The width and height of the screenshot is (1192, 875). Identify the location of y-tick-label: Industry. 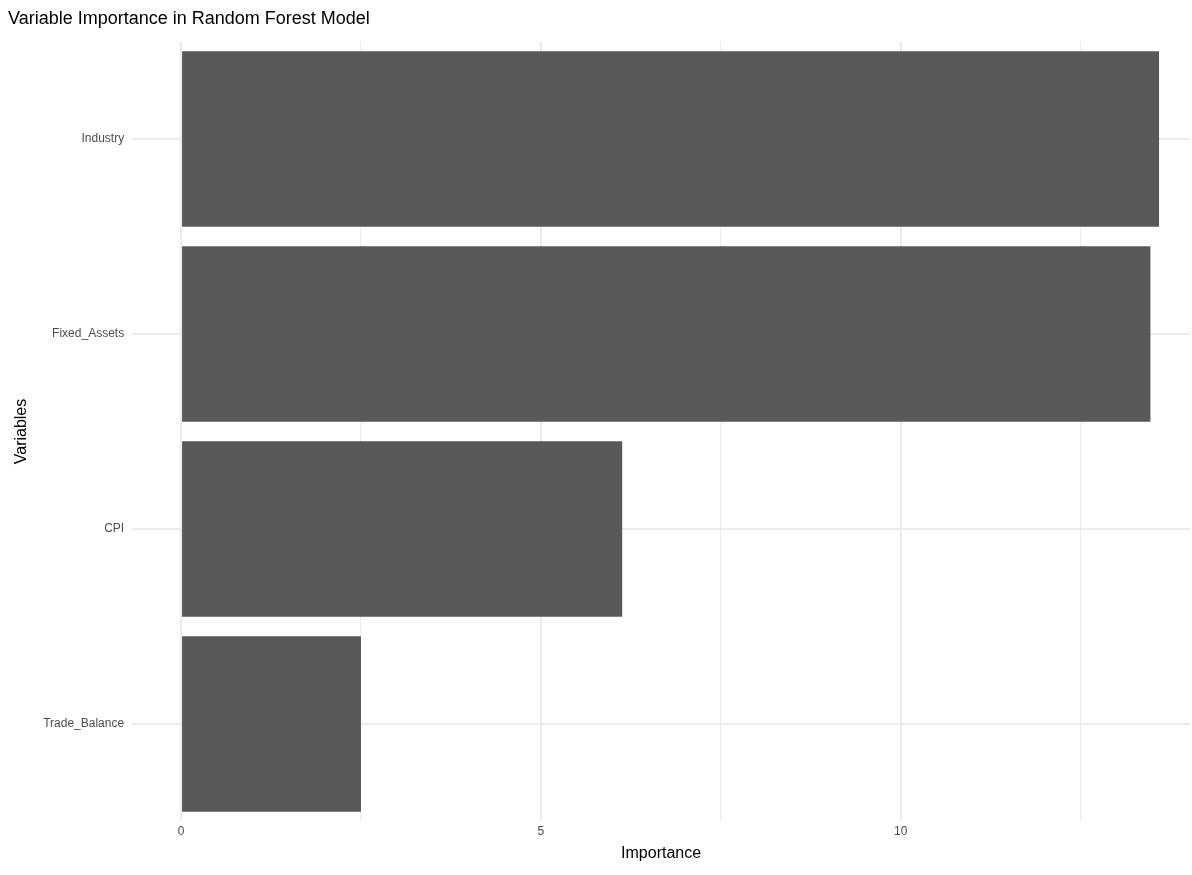
(103, 138).